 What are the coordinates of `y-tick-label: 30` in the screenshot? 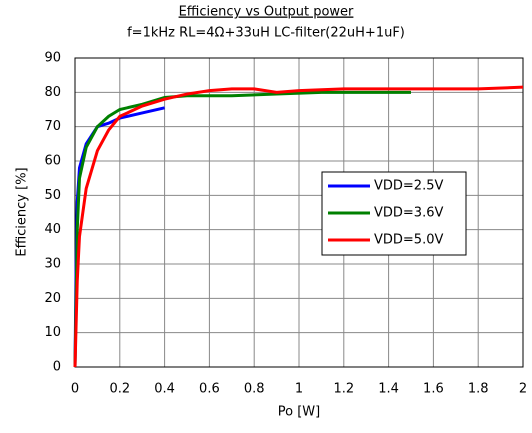 It's located at (52, 264).